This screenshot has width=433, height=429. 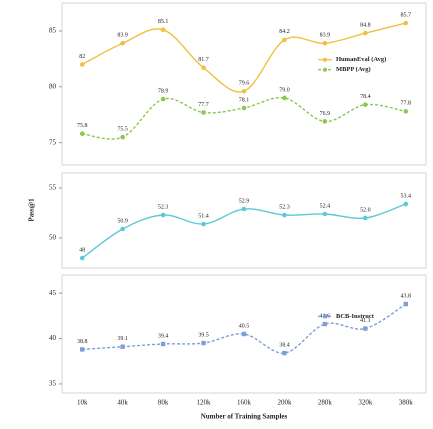 What do you see at coordinates (365, 210) in the screenshot?
I see `value-label: 52.0` at bounding box center [365, 210].